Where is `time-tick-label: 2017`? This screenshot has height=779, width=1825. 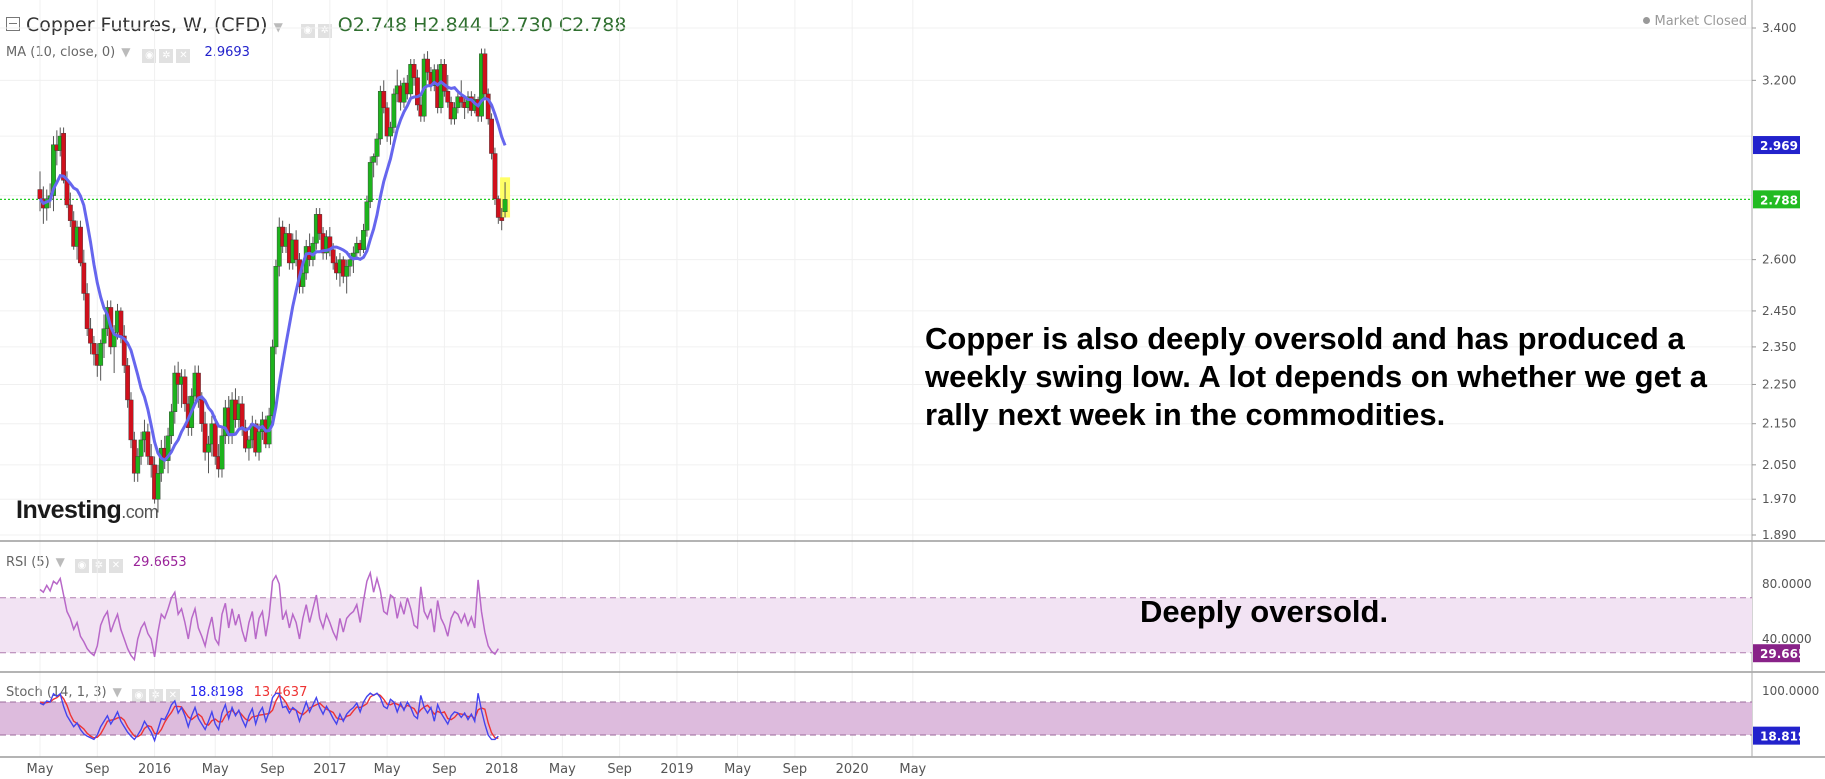 time-tick-label: 2017 is located at coordinates (329, 769).